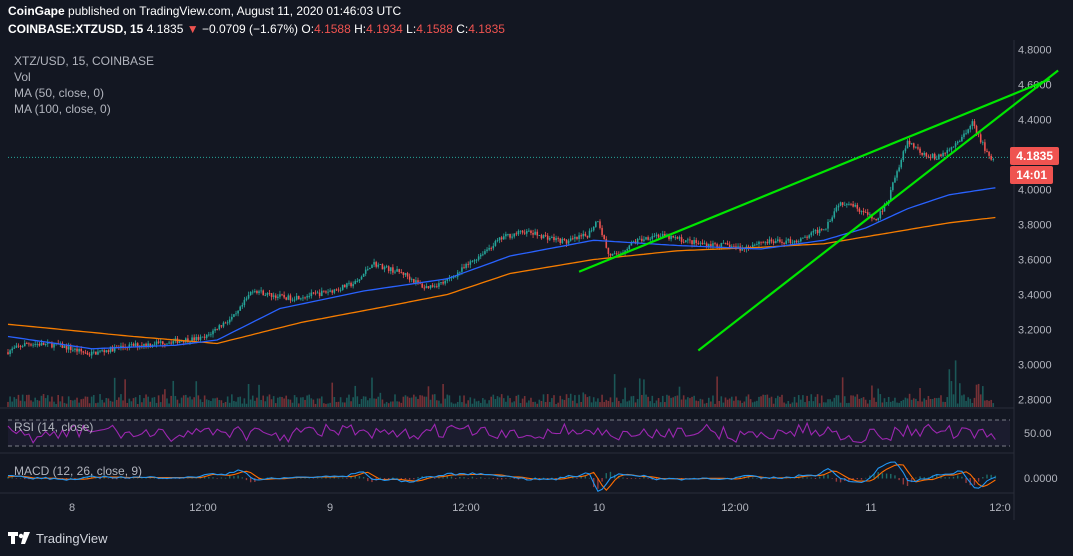 Image resolution: width=1073 pixels, height=556 pixels. Describe the element at coordinates (203, 508) in the screenshot. I see `x-tick-label: 12:00` at that location.